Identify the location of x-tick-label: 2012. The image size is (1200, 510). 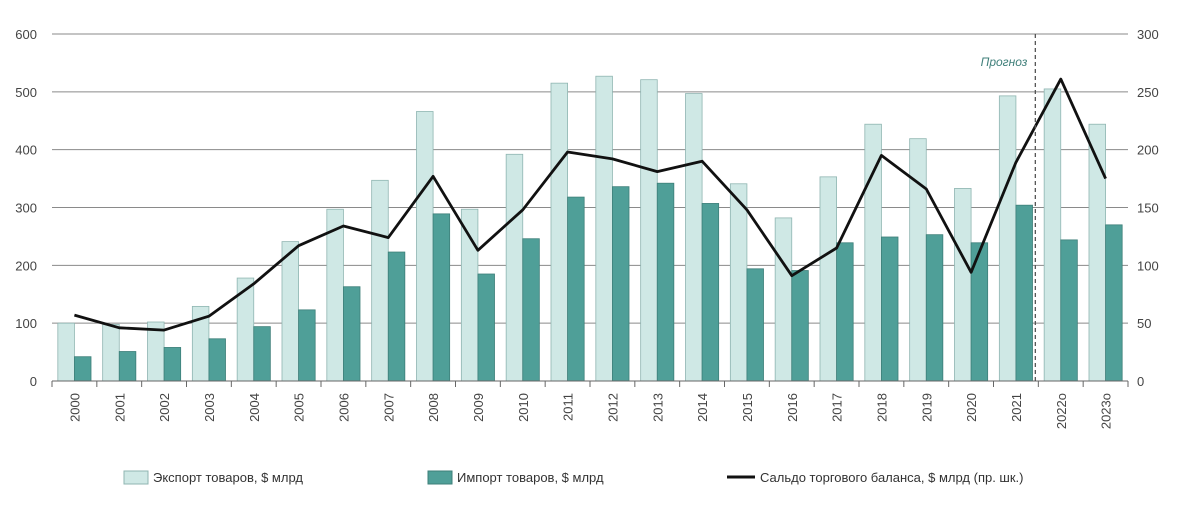
(612, 407).